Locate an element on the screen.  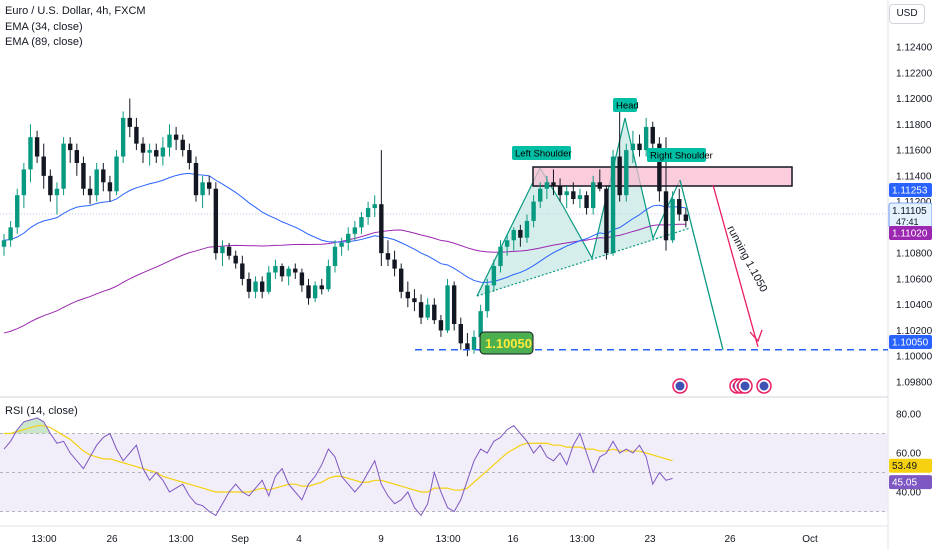
price-tick: 1.11400 is located at coordinates (914, 176).